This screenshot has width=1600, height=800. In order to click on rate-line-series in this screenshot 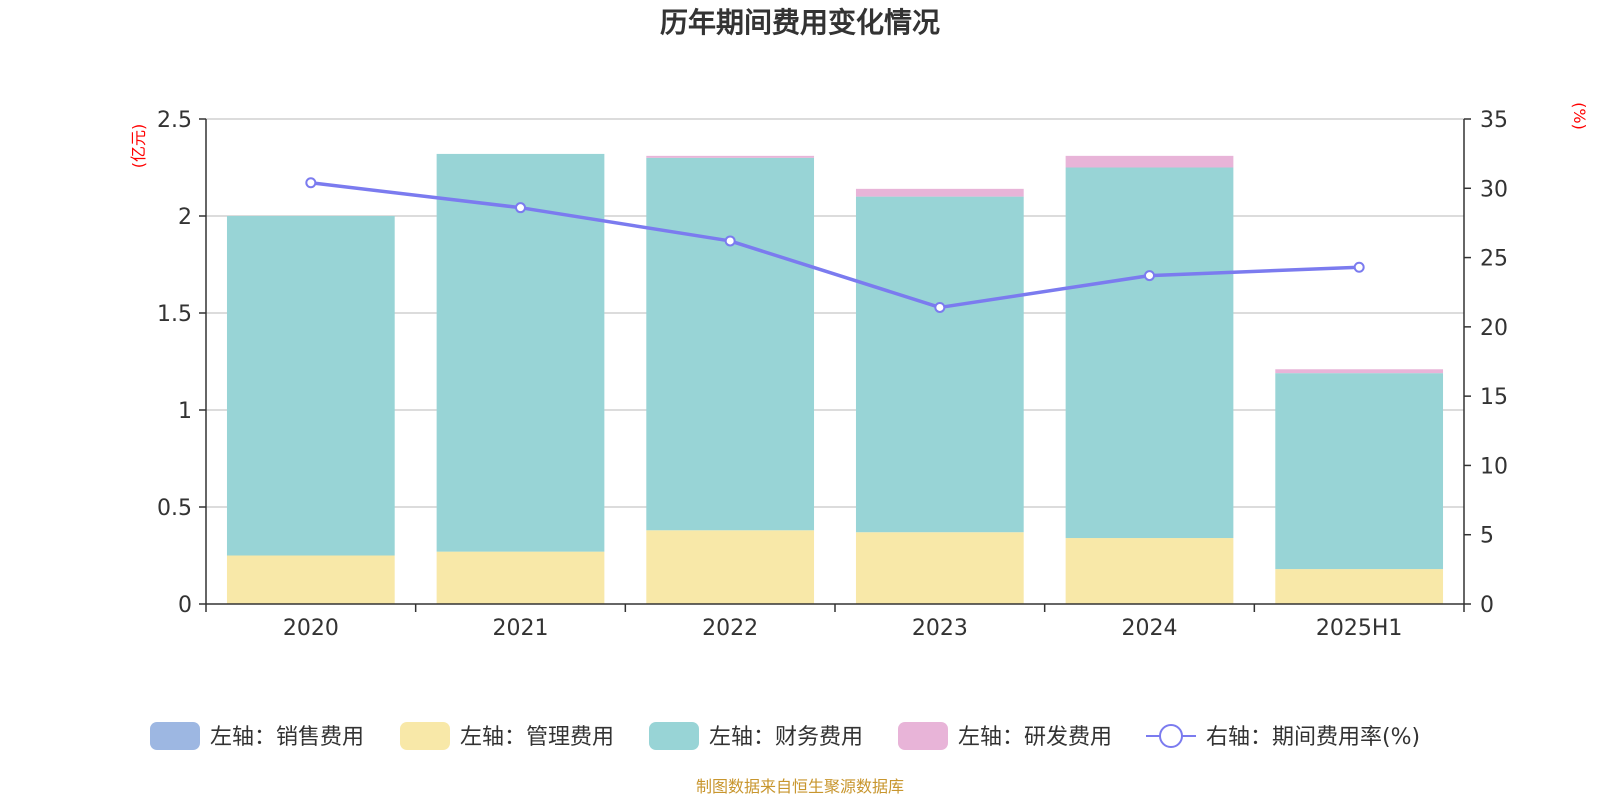, I will do `click(835, 245)`.